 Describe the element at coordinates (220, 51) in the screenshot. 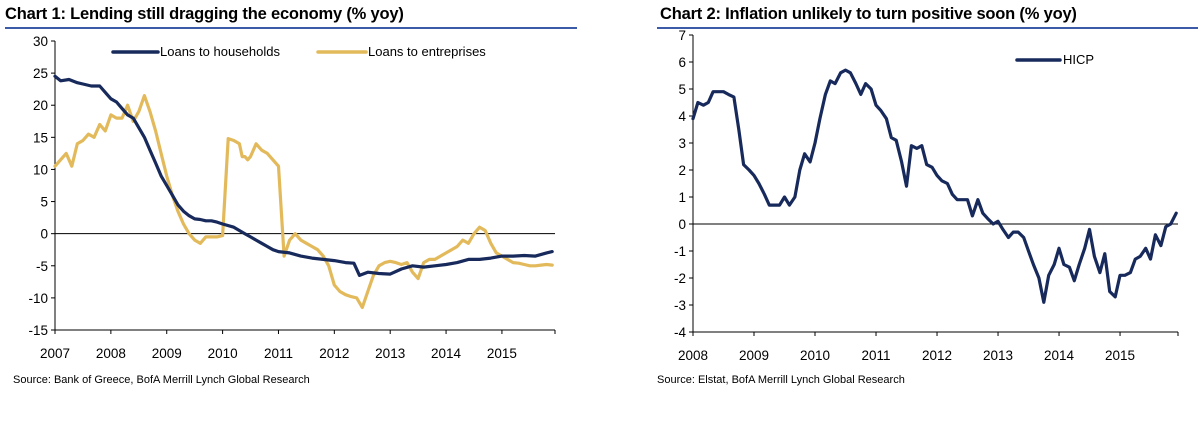

I see `chart-1-legend-label: Loans to households` at that location.